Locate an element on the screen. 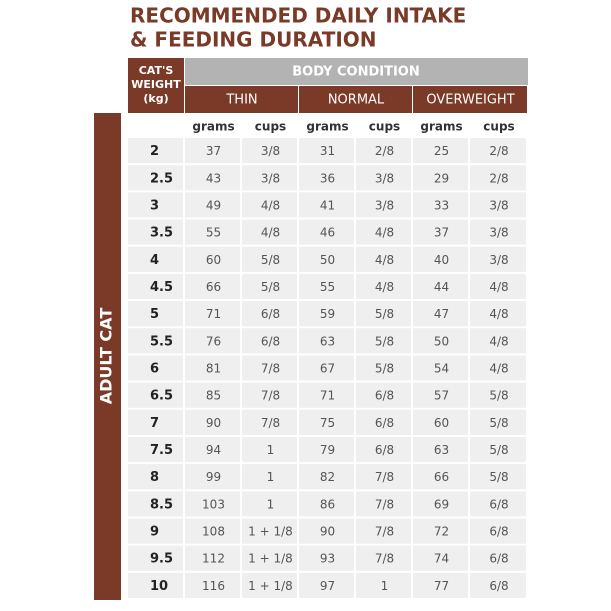 The height and width of the screenshot is (611, 611). value-cell: 37 is located at coordinates (213, 151).